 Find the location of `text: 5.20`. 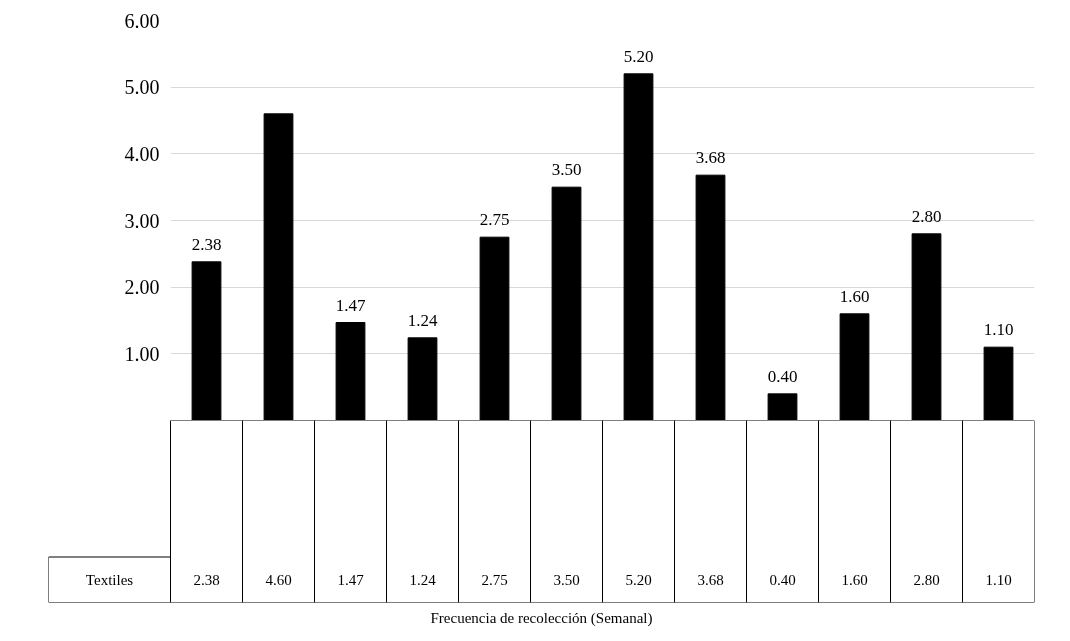

text: 5.20 is located at coordinates (638, 579).